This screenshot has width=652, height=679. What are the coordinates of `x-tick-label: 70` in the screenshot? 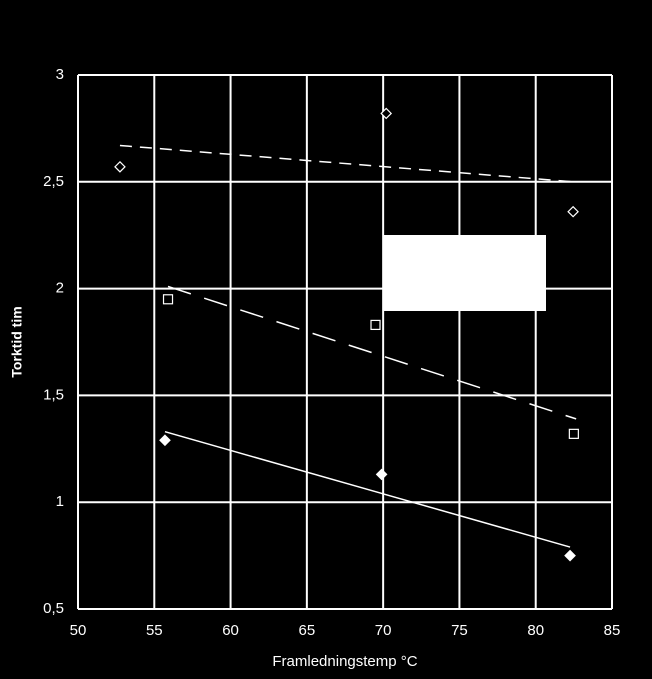 It's located at (383, 630).